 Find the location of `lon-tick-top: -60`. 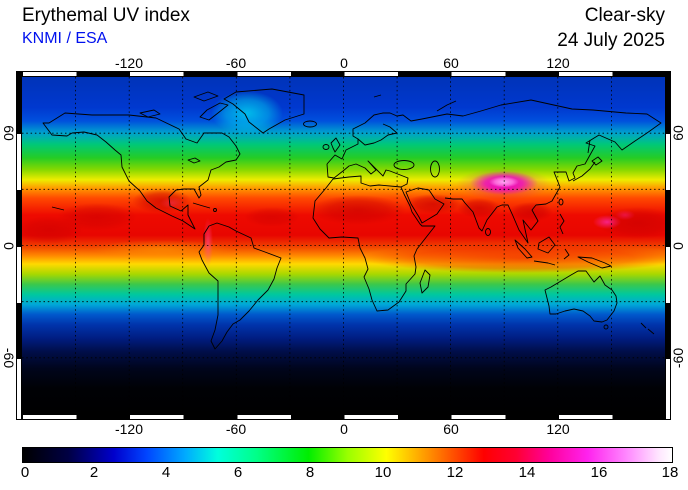

lon-tick-top: -60 is located at coordinates (236, 63).